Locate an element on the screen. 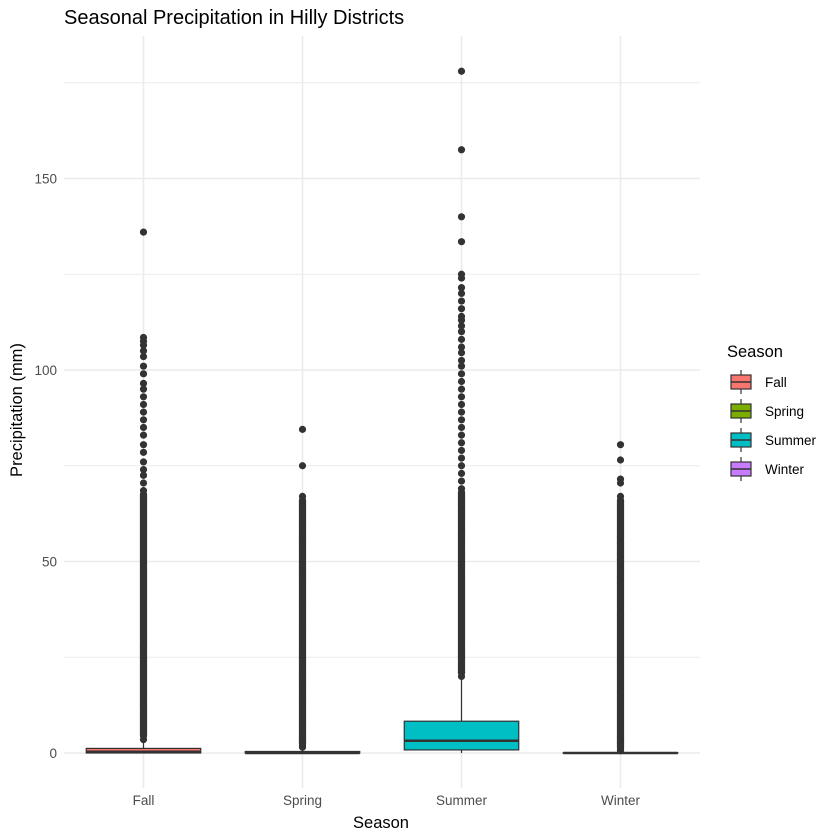 The width and height of the screenshot is (840, 840). x-tick-label: Fall is located at coordinates (144, 800).